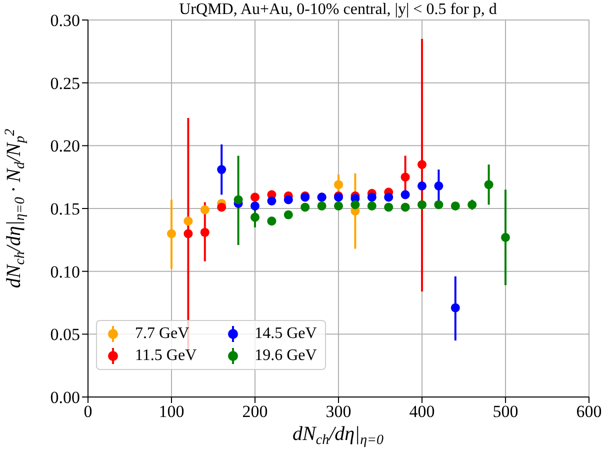 This screenshot has width=605, height=454. Describe the element at coordinates (166, 356) in the screenshot. I see `legend-label: 11.5 GeV` at that location.